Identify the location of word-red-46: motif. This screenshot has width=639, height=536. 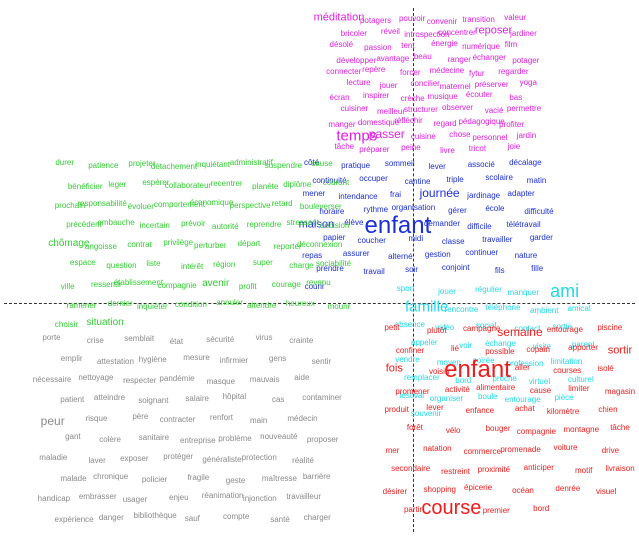
(584, 470).